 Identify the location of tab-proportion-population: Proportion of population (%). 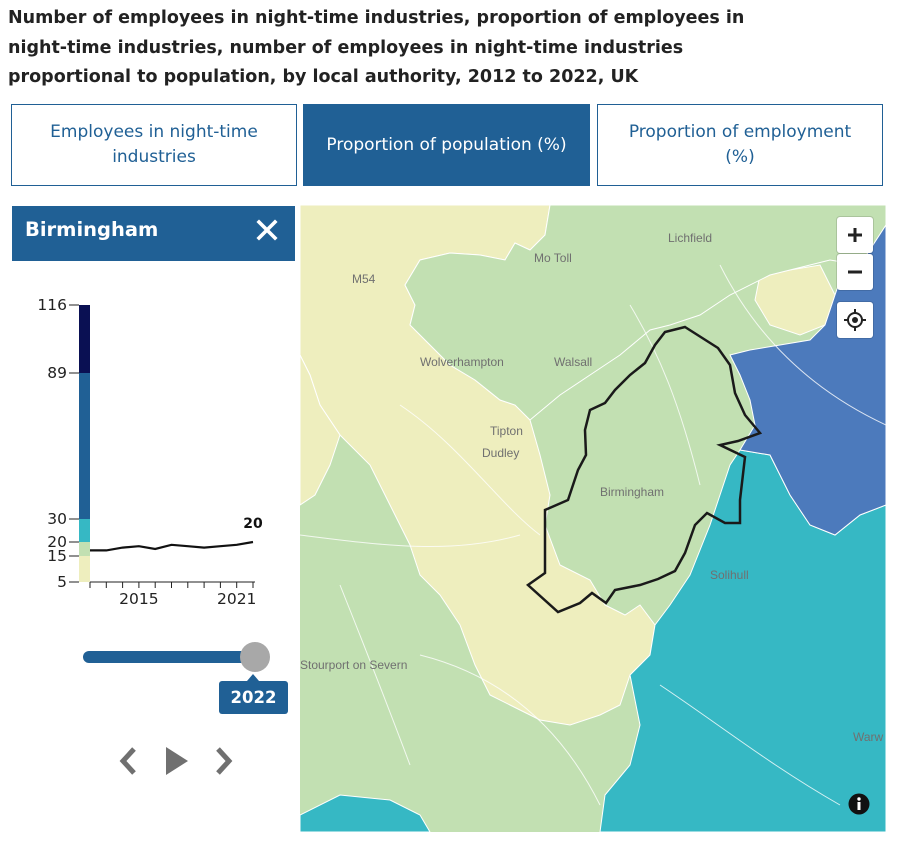
(446, 145).